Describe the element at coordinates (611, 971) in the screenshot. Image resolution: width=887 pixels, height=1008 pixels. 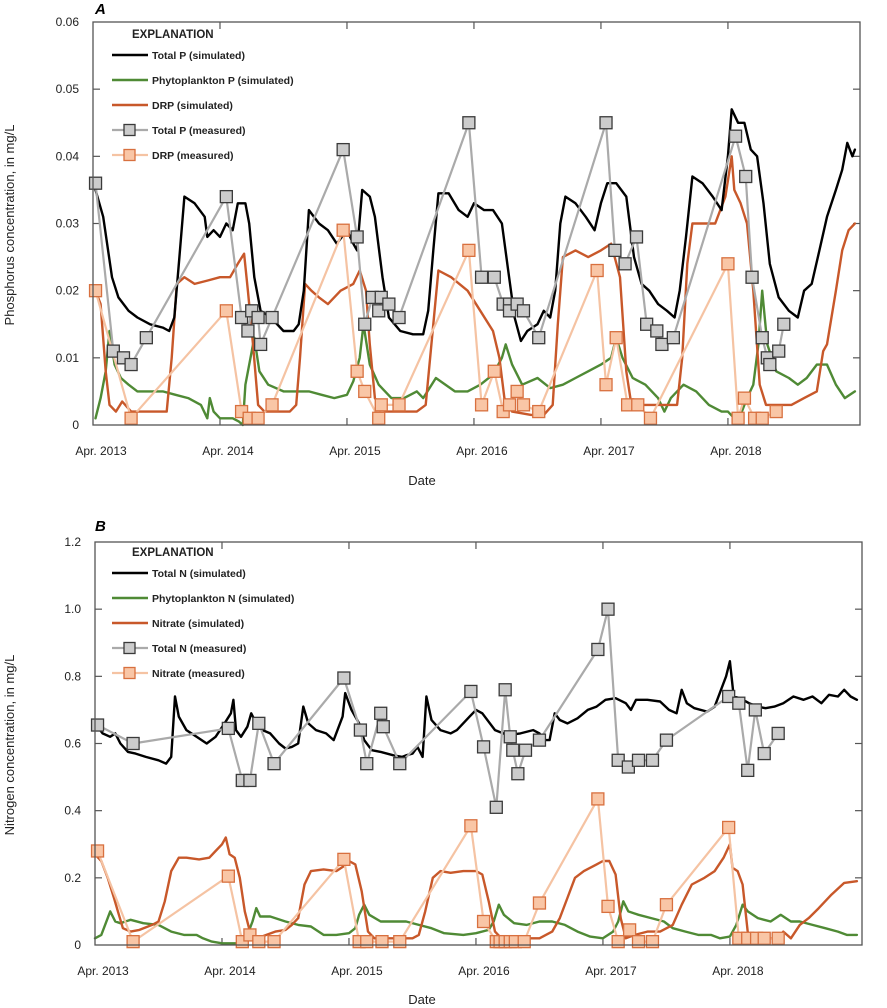
I see `x-tick-label: Apr. 2017` at that location.